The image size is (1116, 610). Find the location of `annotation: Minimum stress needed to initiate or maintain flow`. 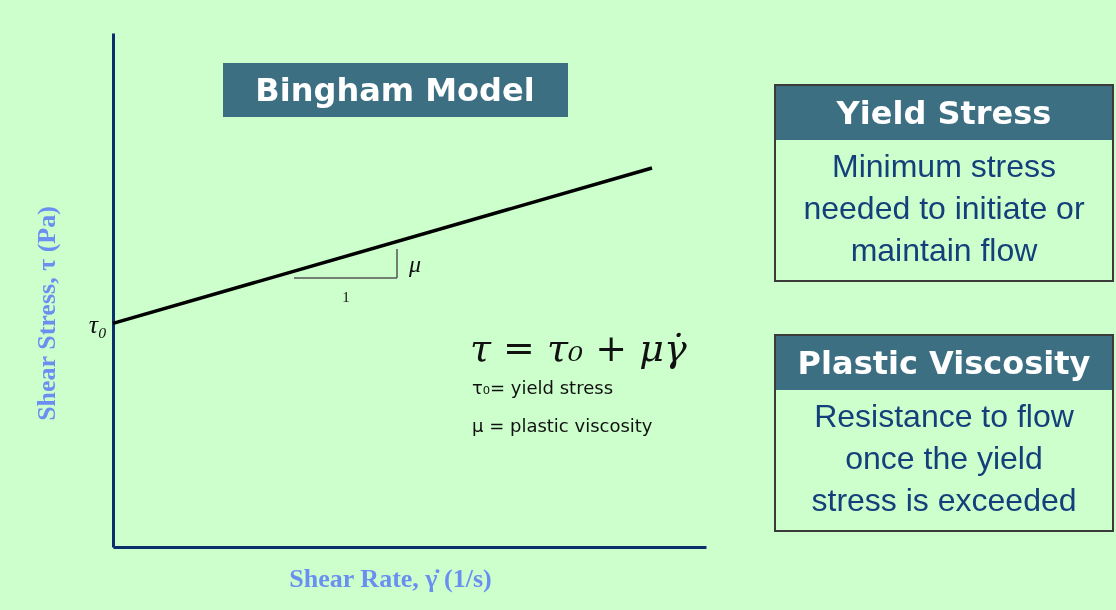

annotation: Minimum stress needed to initiate or maintain flow is located at coordinates (944, 208).